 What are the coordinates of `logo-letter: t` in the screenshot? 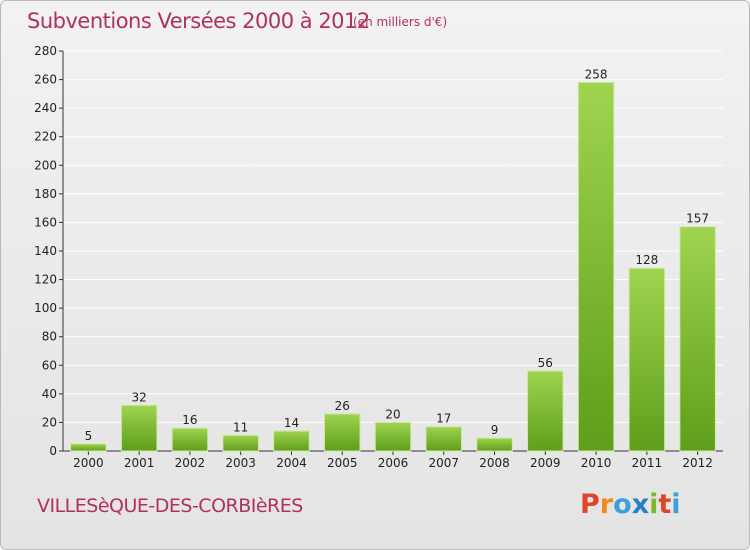 It's located at (665, 504).